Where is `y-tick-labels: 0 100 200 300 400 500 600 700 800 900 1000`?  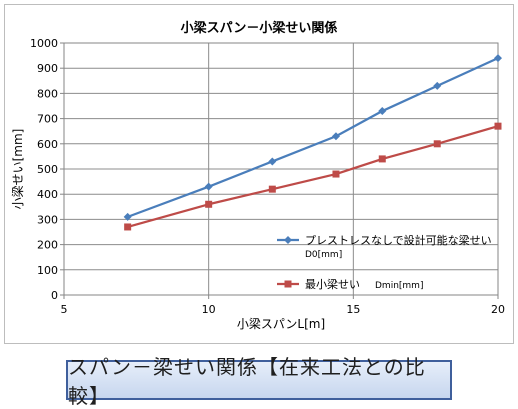
y-tick-labels: 0 100 200 300 400 500 600 700 800 900 1000 is located at coordinates (44, 169).